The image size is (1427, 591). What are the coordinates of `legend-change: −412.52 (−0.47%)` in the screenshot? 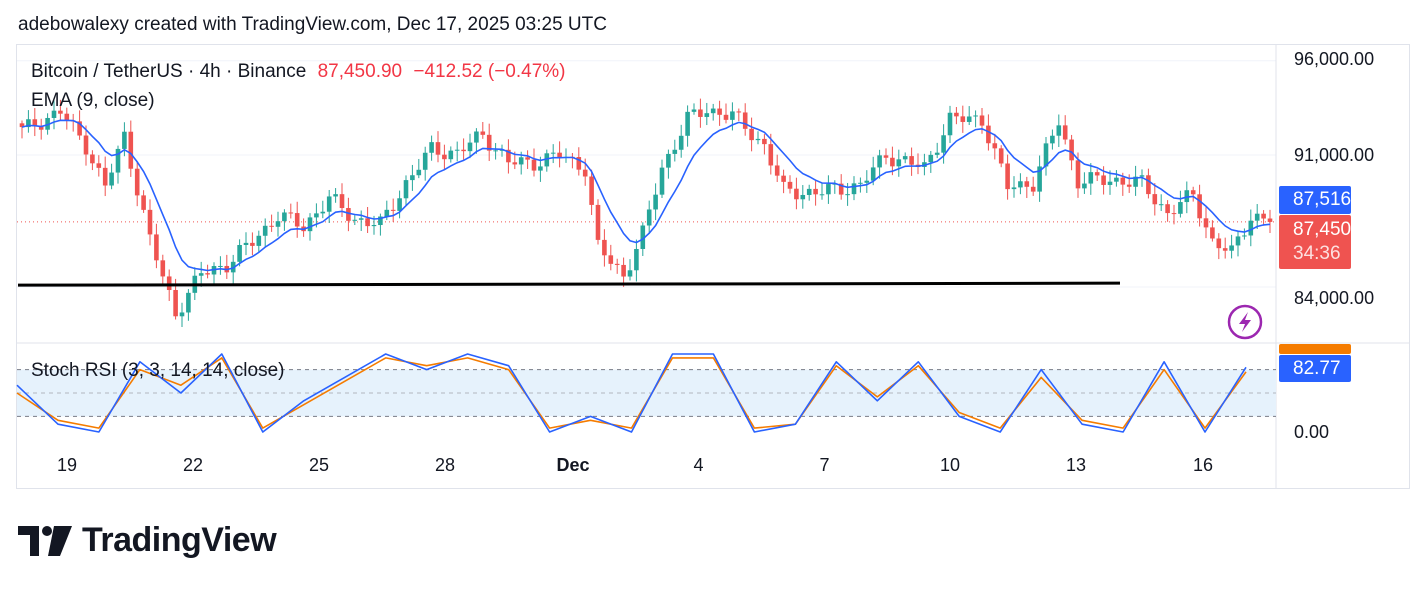 It's located at (489, 71).